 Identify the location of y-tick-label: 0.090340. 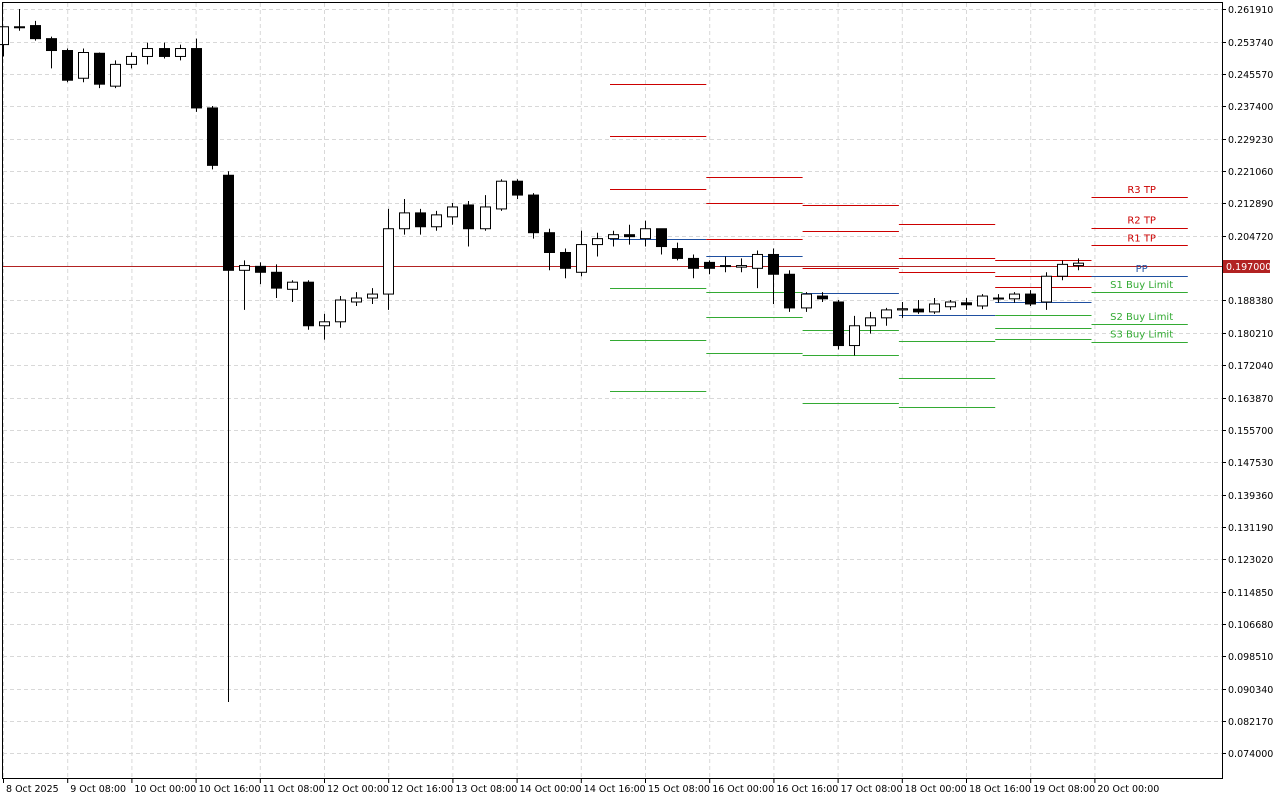
(1250, 690).